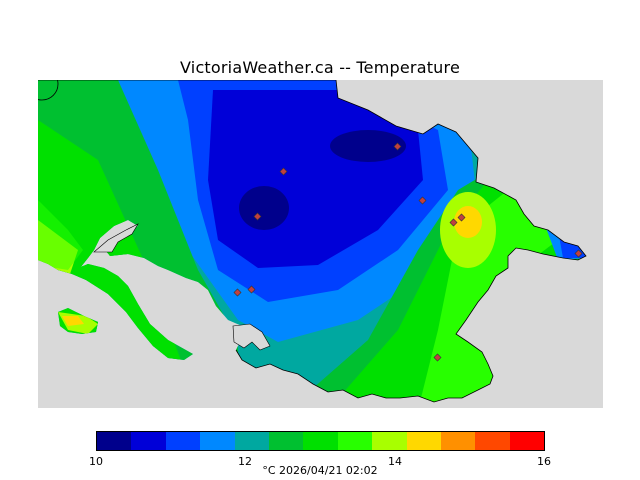 The height and width of the screenshot is (480, 640). I want to click on harbour-water, so click(251, 337).